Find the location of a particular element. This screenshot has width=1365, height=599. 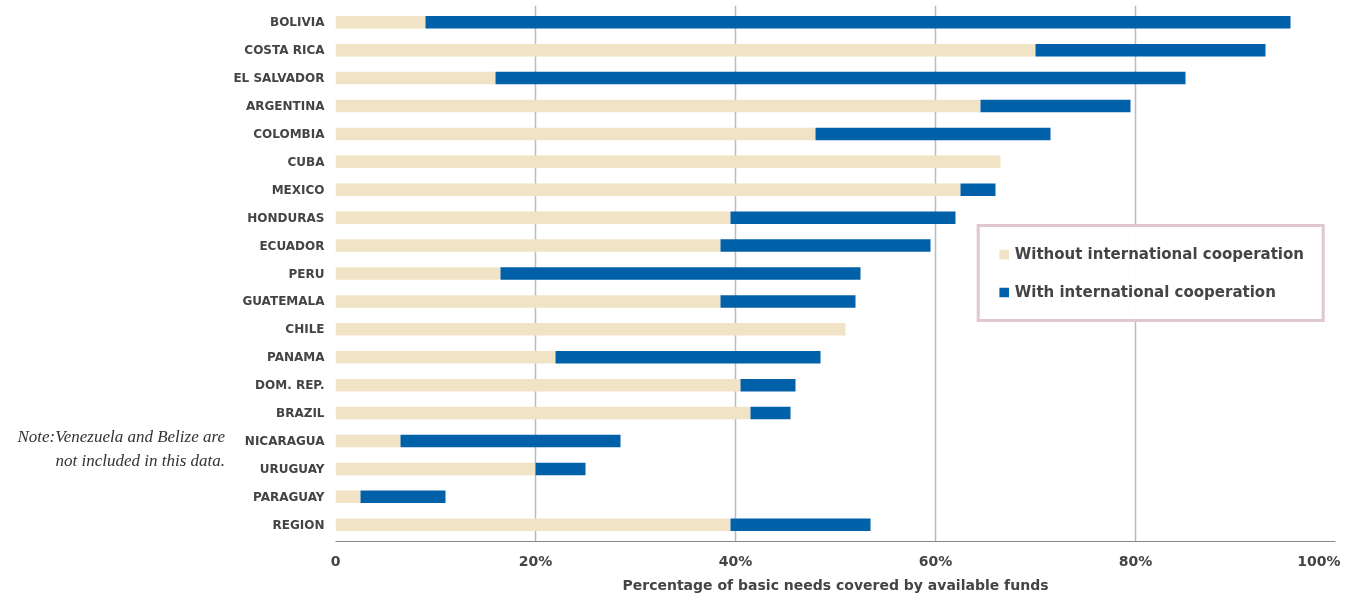

y-tick-label: CUBA is located at coordinates (306, 161).